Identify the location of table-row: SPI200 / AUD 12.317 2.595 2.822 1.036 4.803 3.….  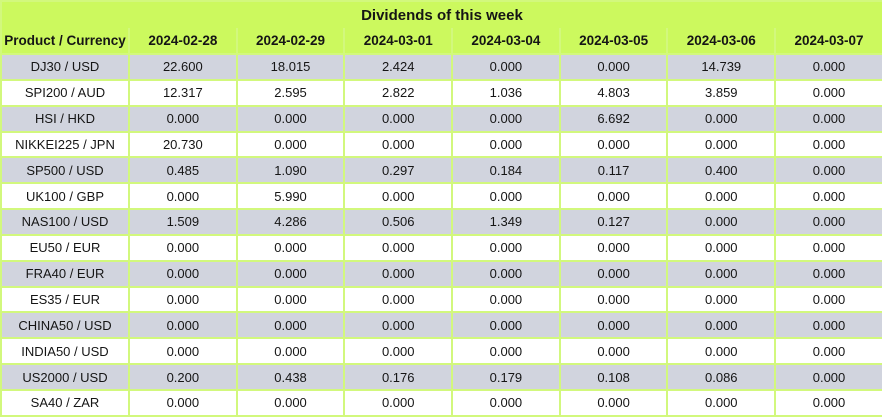
(441, 92).